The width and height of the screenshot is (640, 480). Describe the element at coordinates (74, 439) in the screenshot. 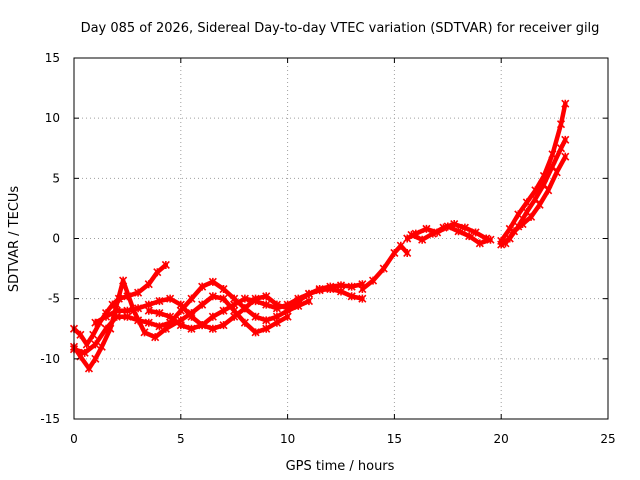

I see `x-tick-label: 0` at that location.